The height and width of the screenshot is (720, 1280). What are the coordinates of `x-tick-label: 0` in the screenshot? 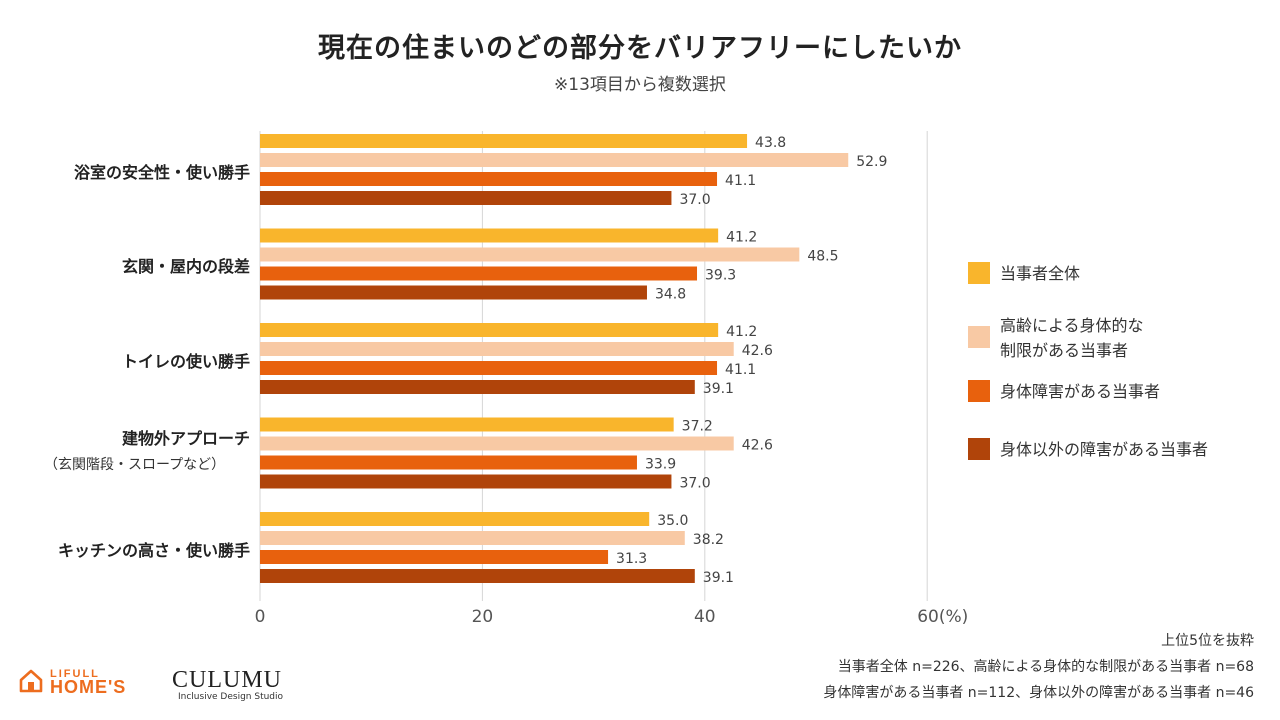 It's located at (260, 617).